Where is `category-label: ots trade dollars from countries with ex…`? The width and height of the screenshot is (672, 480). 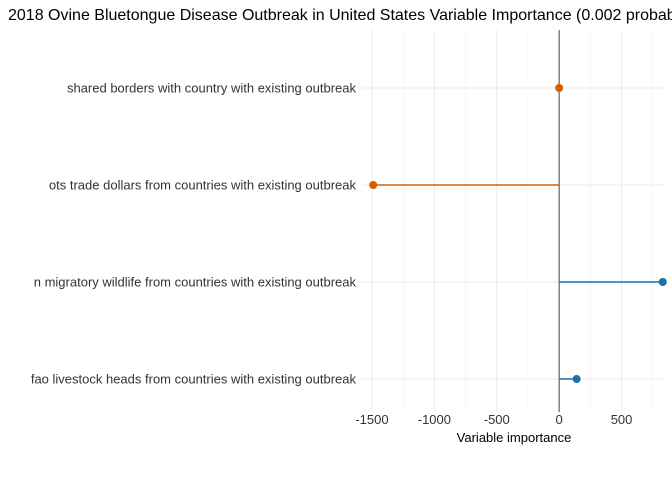
category-label: ots trade dollars from countries with ex… is located at coordinates (203, 185).